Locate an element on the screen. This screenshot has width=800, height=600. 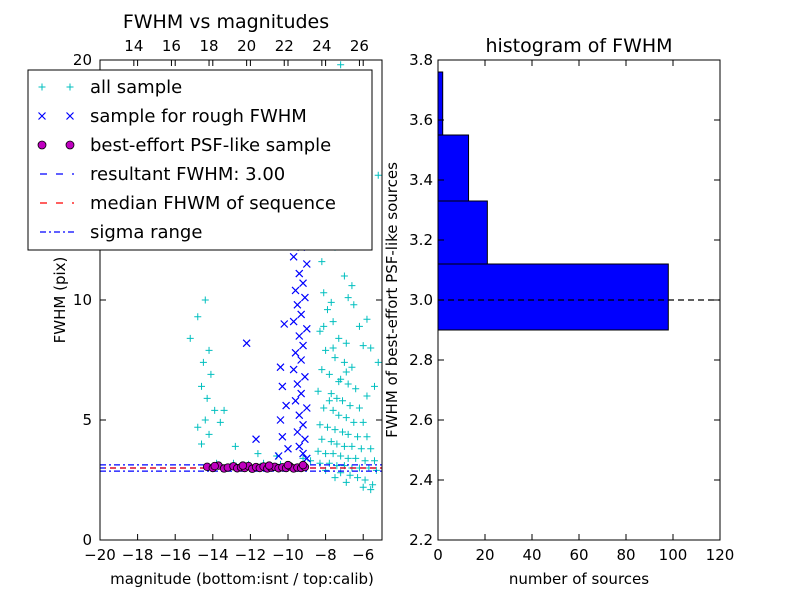
legend-entry: resultant FWHM: 3.00 is located at coordinates (162, 174).